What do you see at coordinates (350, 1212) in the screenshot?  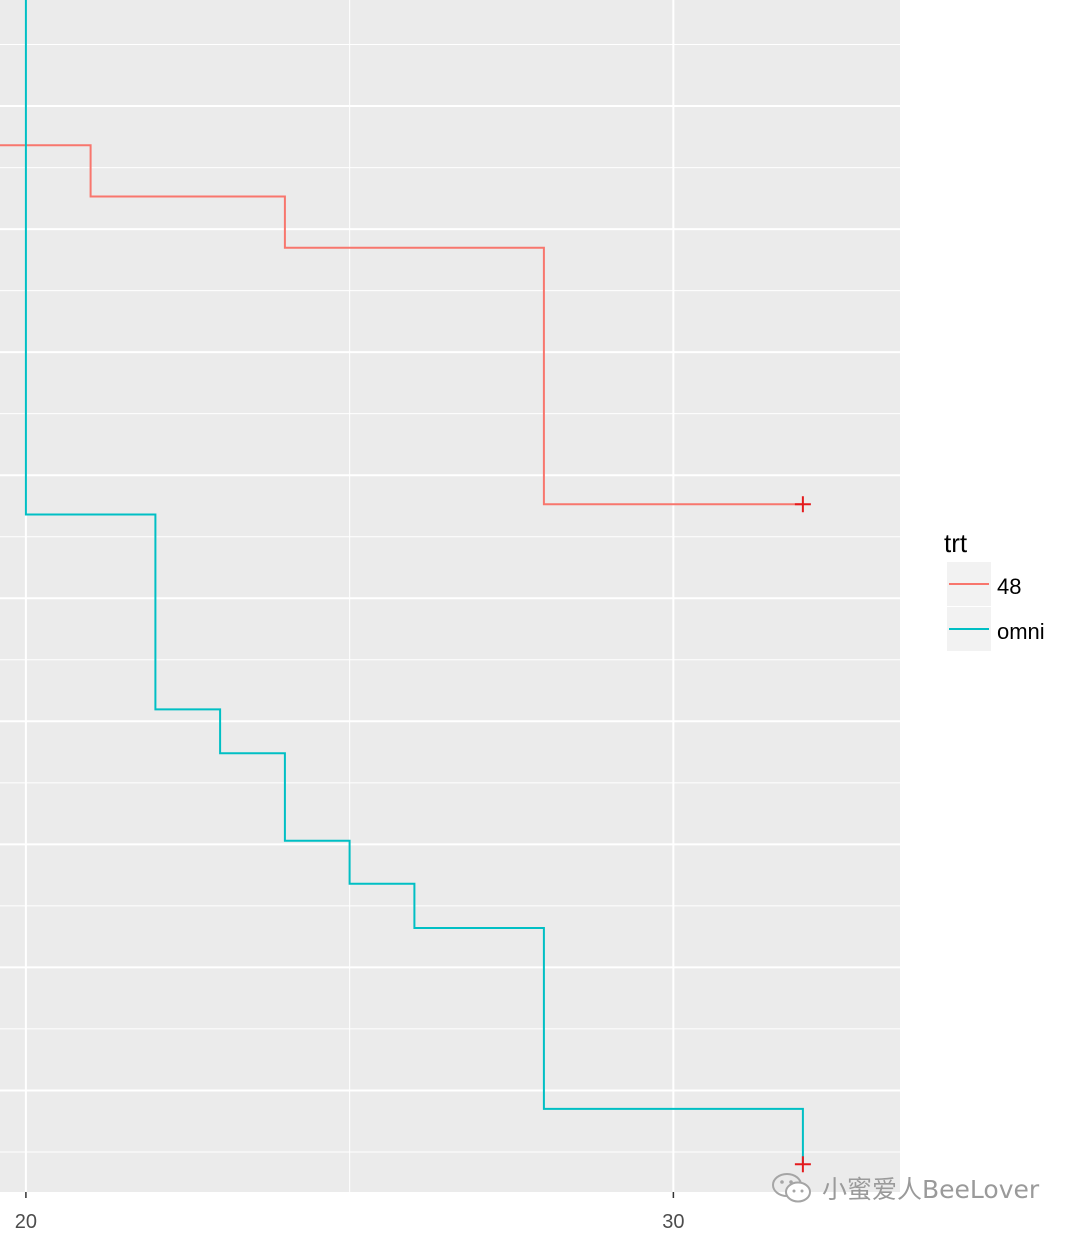 I see `x-axis: 20 30` at bounding box center [350, 1212].